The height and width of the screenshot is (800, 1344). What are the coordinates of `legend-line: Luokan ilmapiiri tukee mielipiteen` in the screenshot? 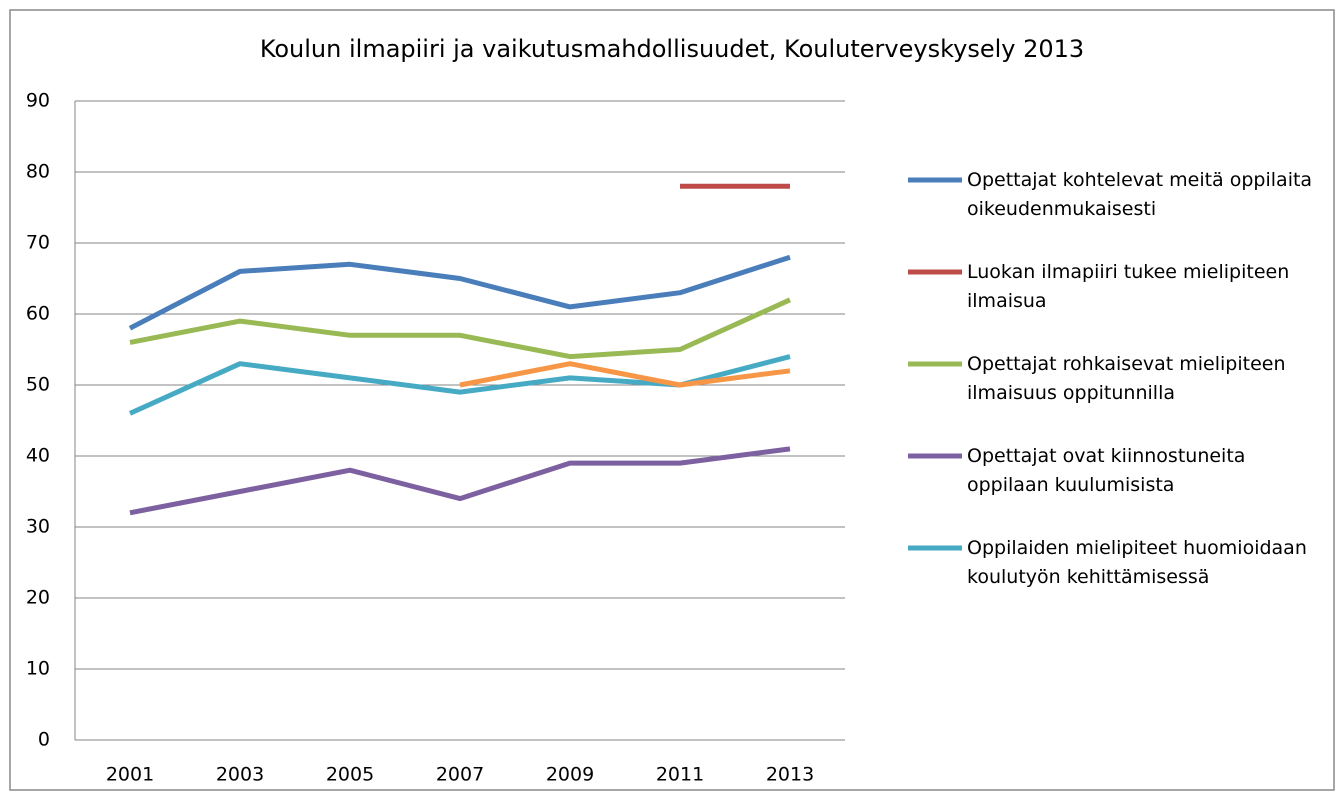 It's located at (1128, 272).